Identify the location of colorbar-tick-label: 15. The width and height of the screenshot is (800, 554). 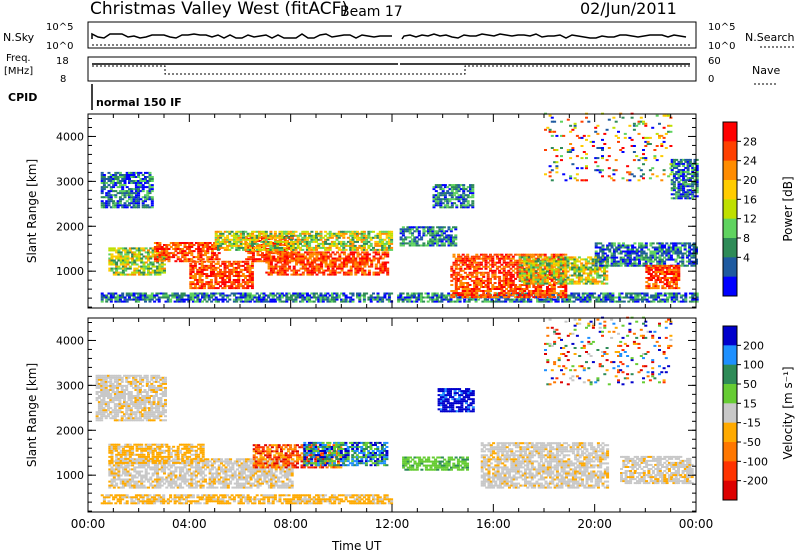
(750, 403).